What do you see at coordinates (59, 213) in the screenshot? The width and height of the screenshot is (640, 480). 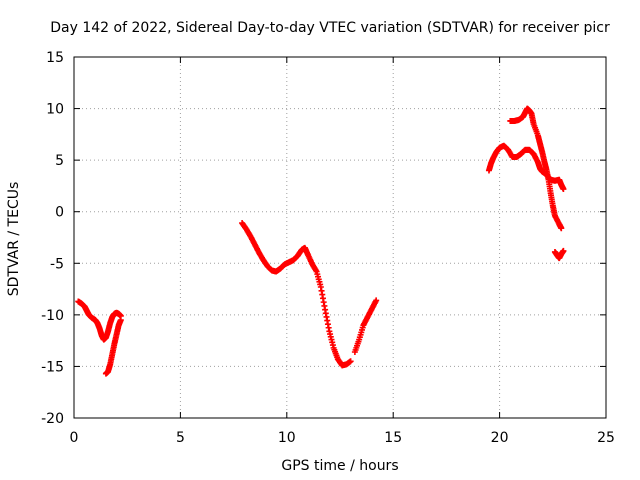 I see `y-tick-label: 0` at bounding box center [59, 213].